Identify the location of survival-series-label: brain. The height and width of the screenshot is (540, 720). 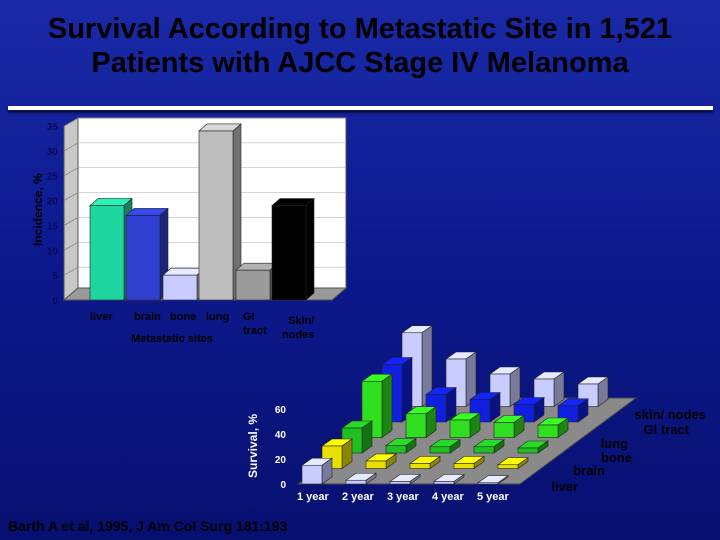
(589, 470).